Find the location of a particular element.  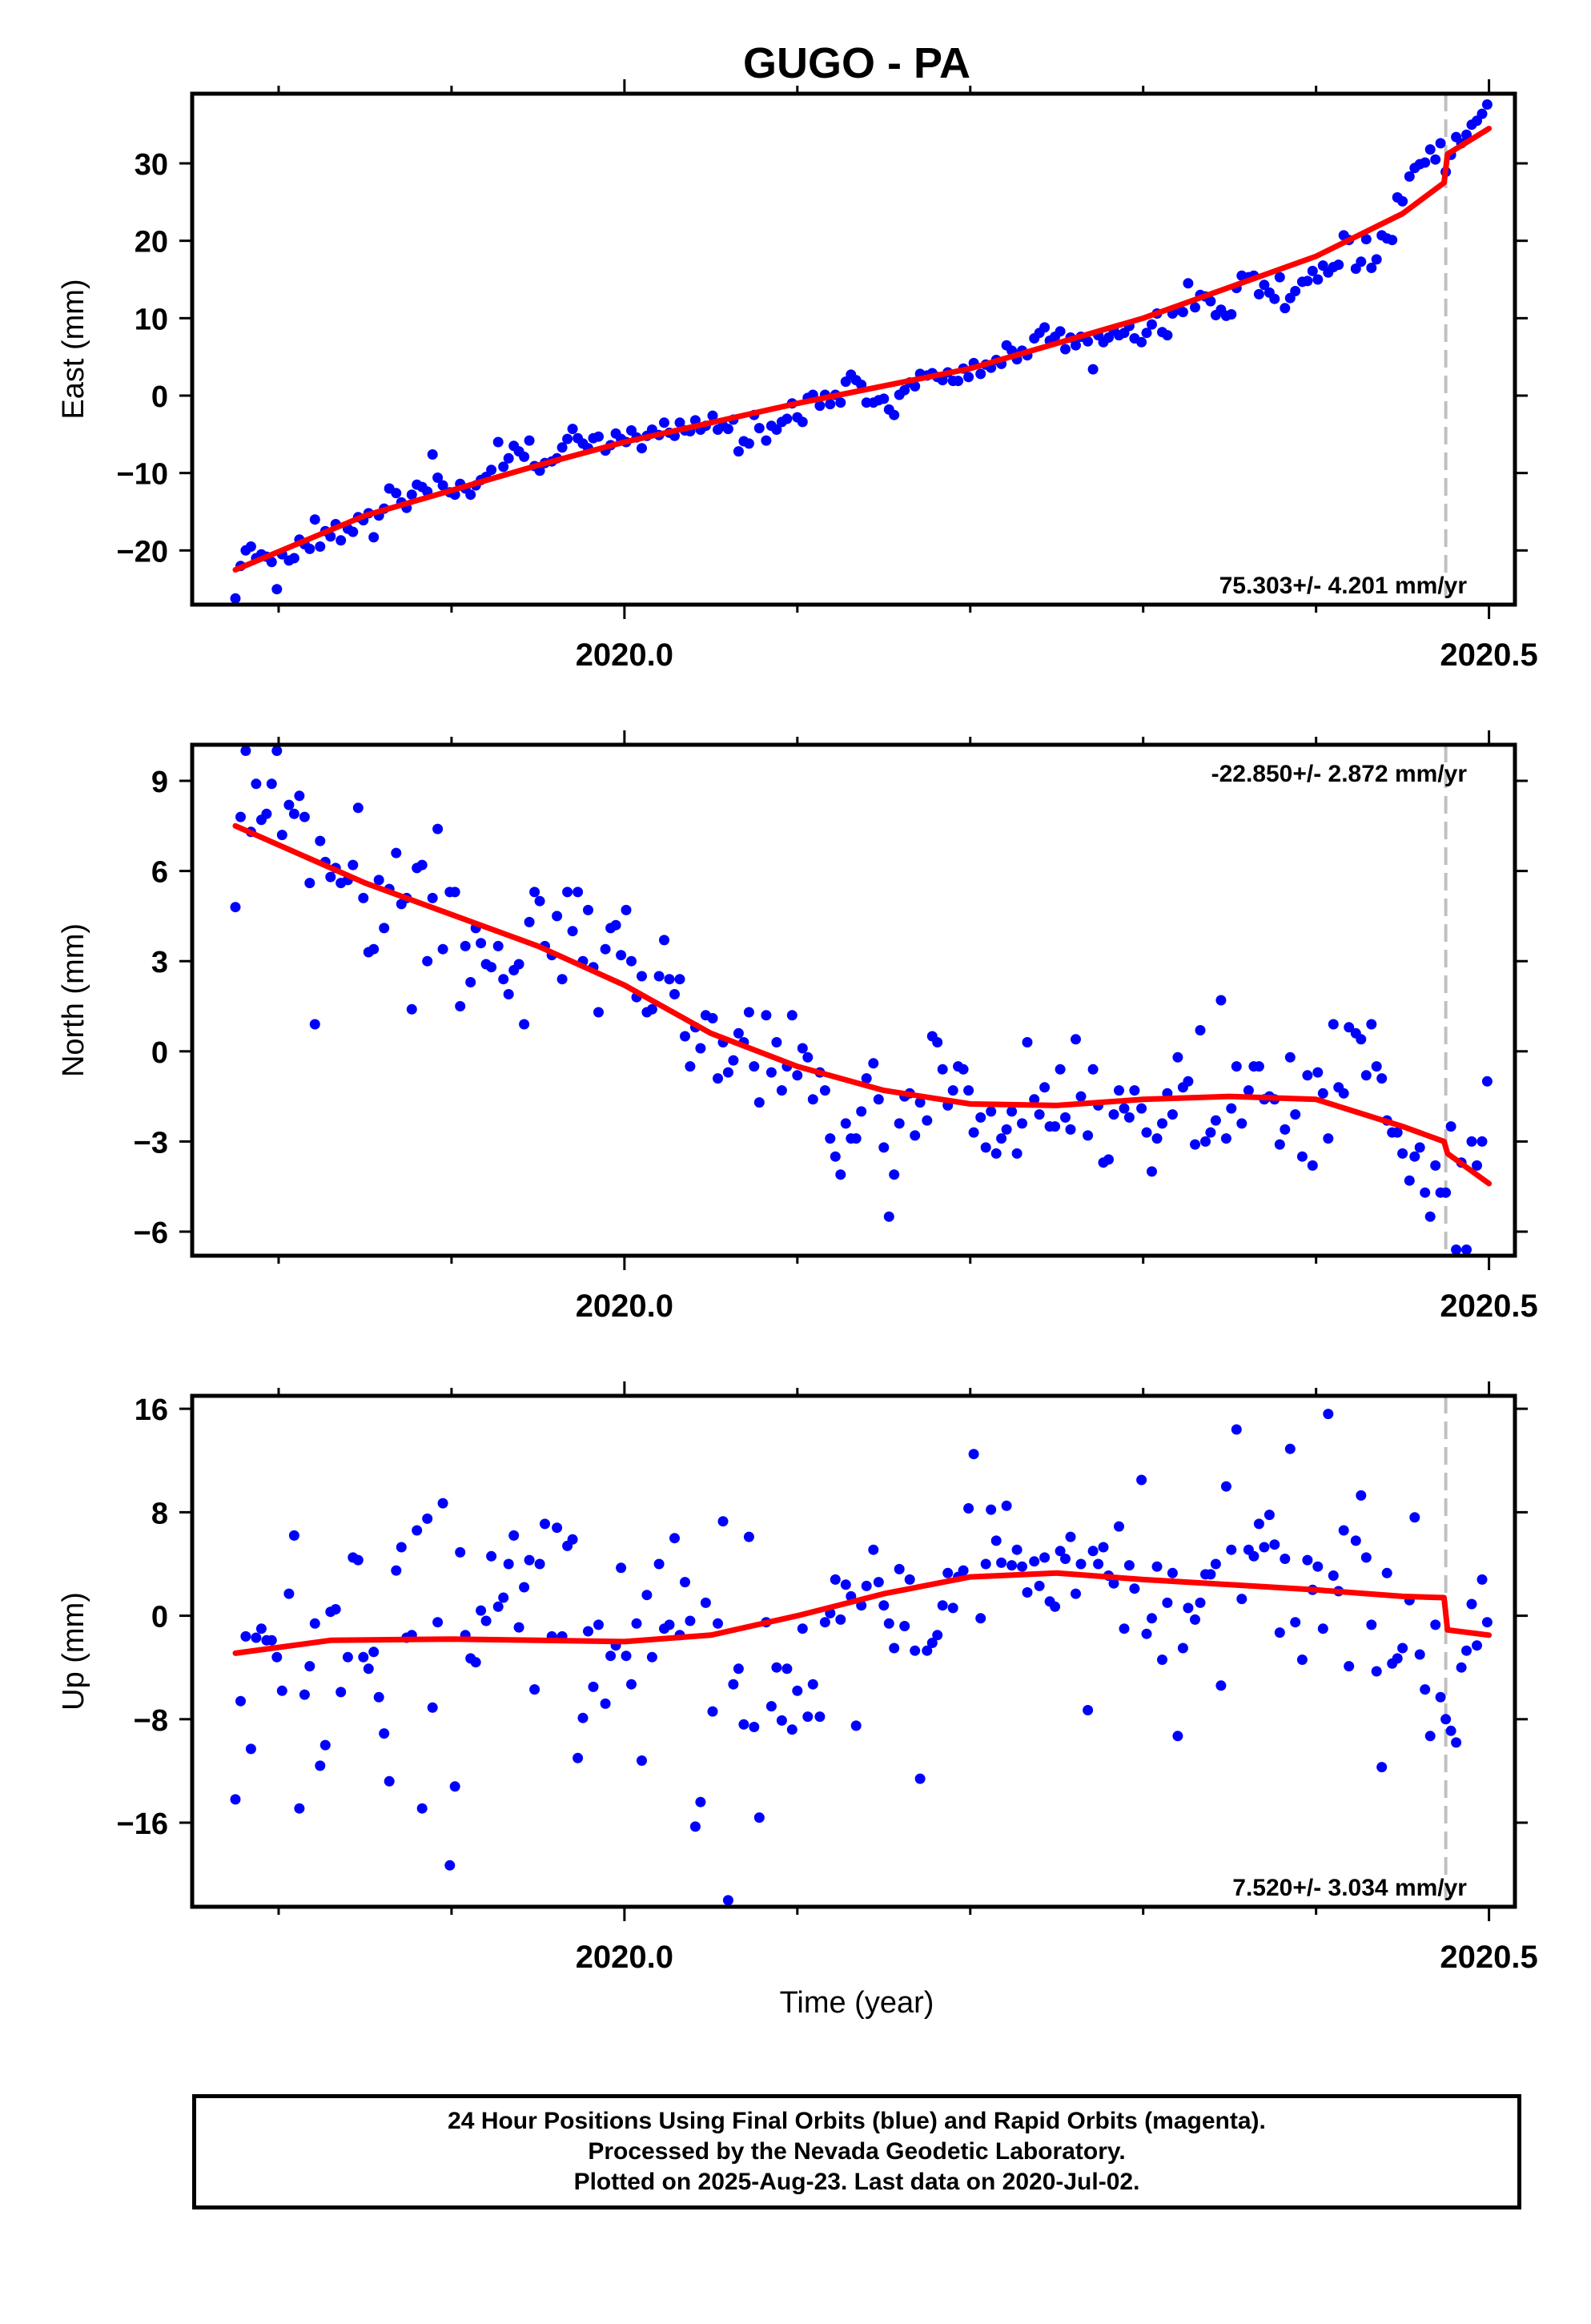

north-y-tick-label: 6 is located at coordinates (159, 873).